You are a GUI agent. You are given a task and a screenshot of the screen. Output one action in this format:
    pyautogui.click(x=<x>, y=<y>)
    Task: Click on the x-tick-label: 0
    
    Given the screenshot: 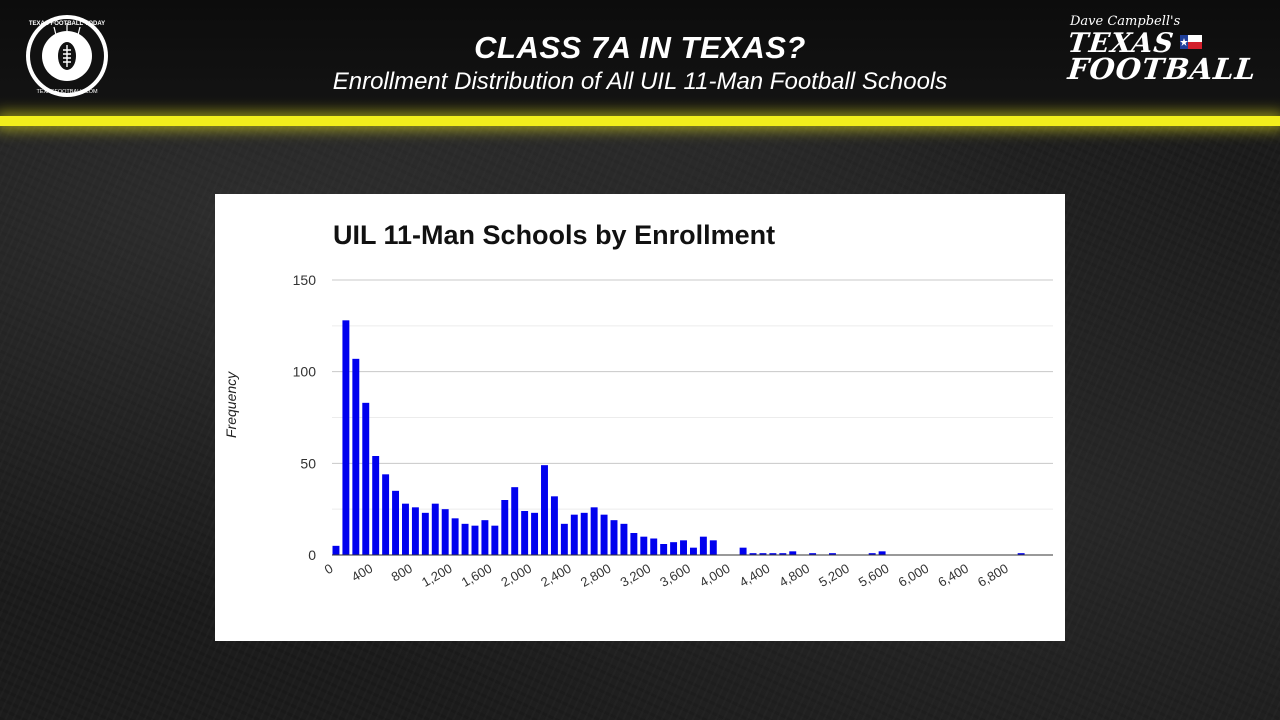 What is the action you would take?
    pyautogui.click(x=329, y=569)
    